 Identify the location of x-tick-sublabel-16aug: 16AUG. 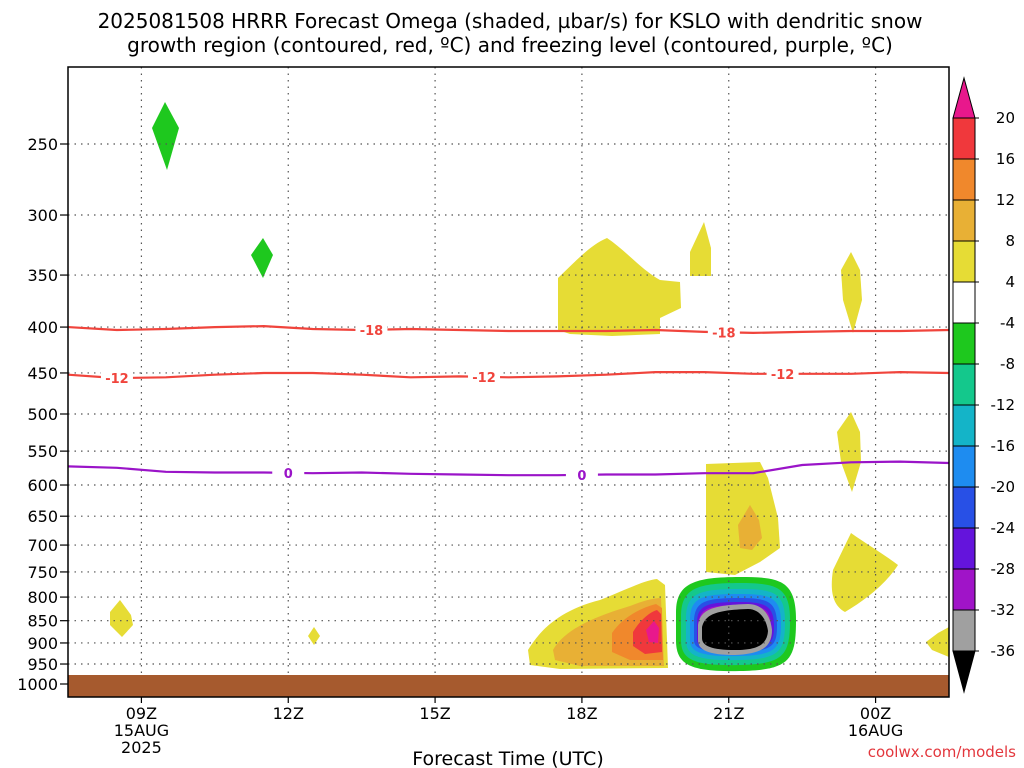
(875, 730).